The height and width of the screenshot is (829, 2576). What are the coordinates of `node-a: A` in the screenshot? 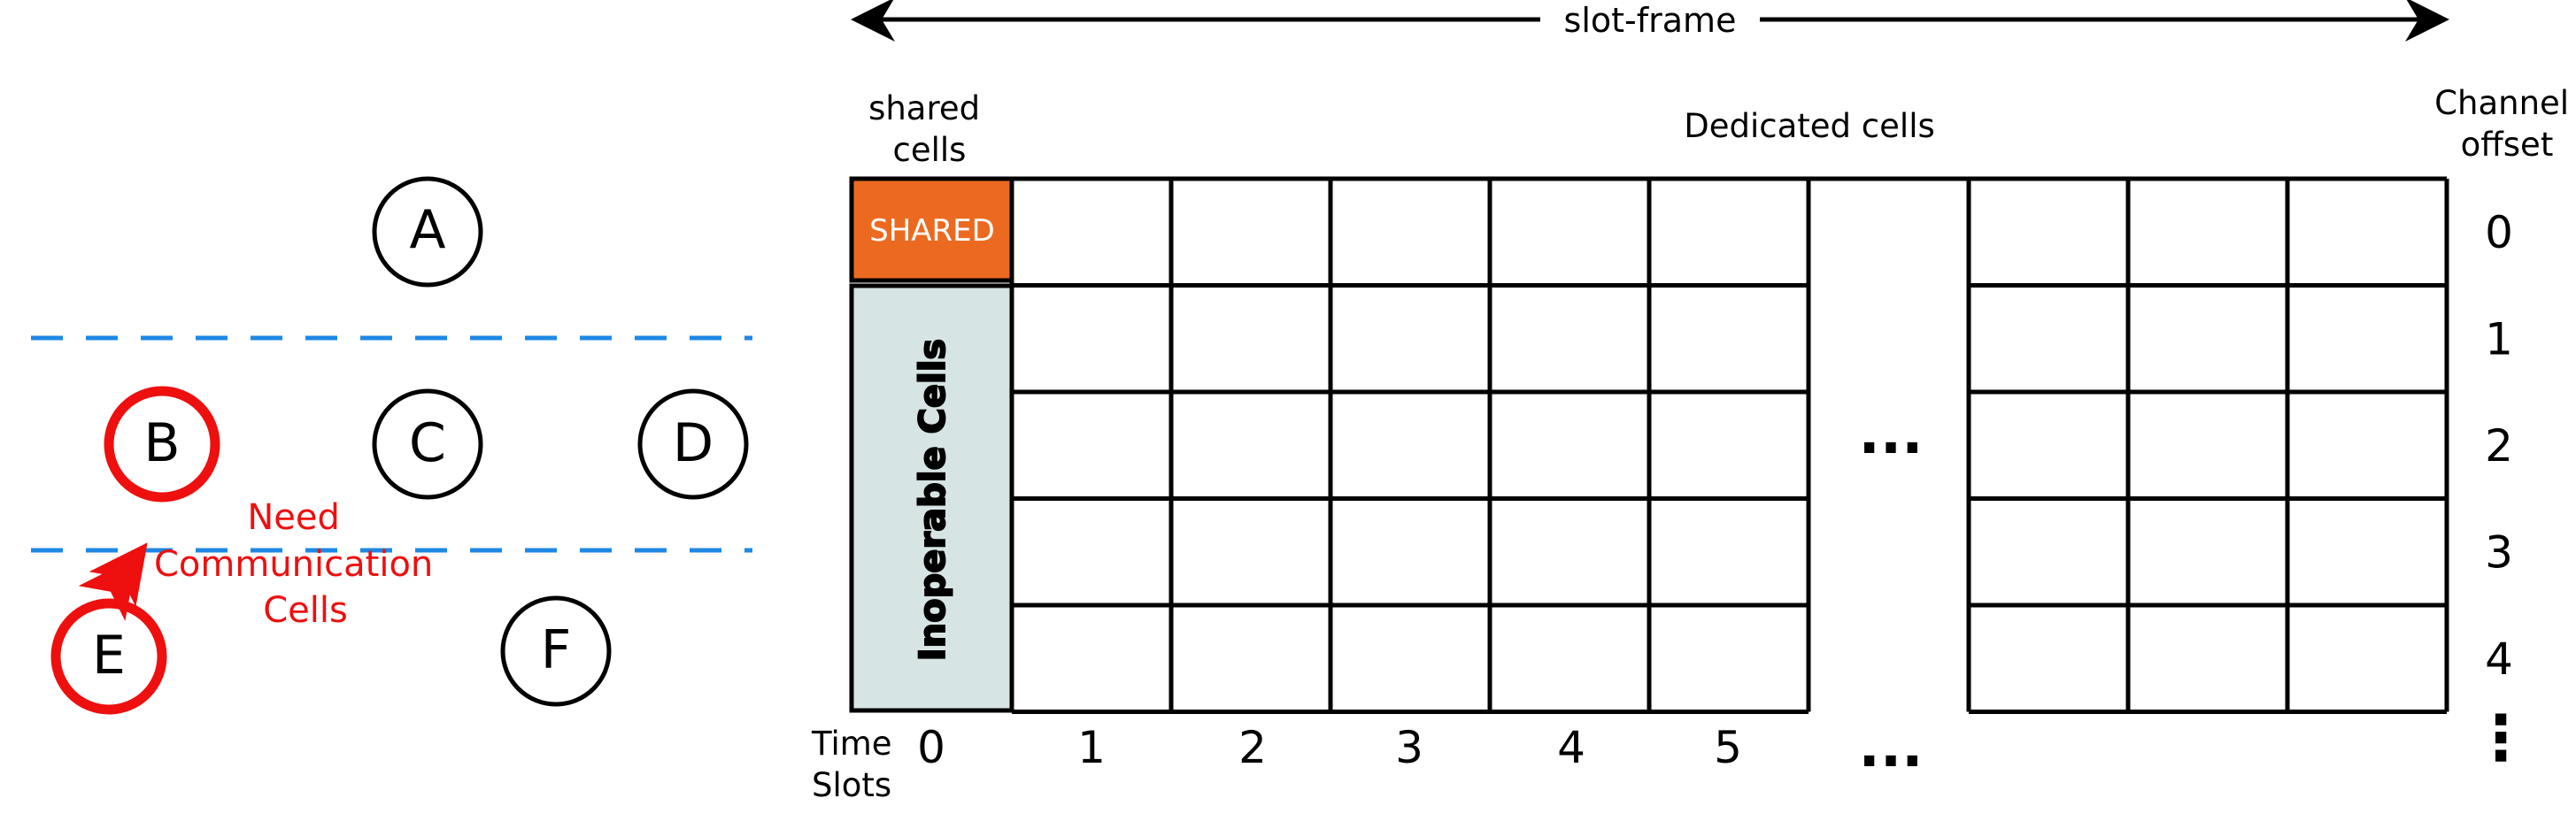 It's located at (427, 232).